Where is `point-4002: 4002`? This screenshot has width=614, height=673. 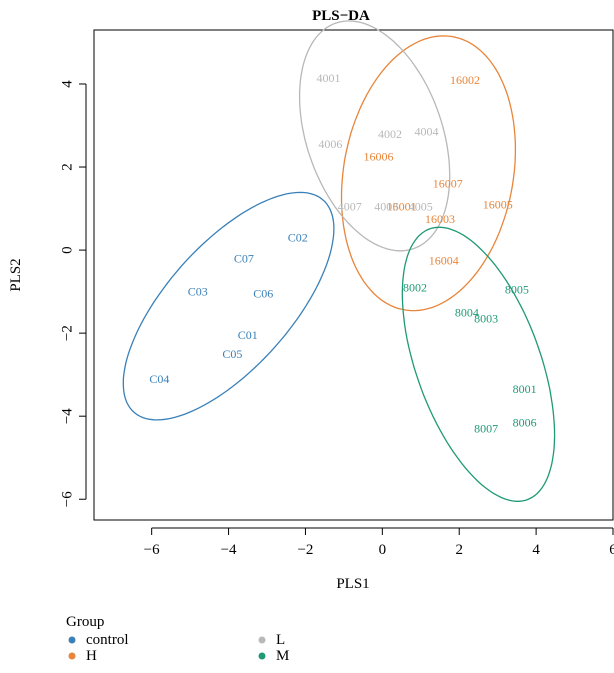
point-4002: 4002 is located at coordinates (390, 134).